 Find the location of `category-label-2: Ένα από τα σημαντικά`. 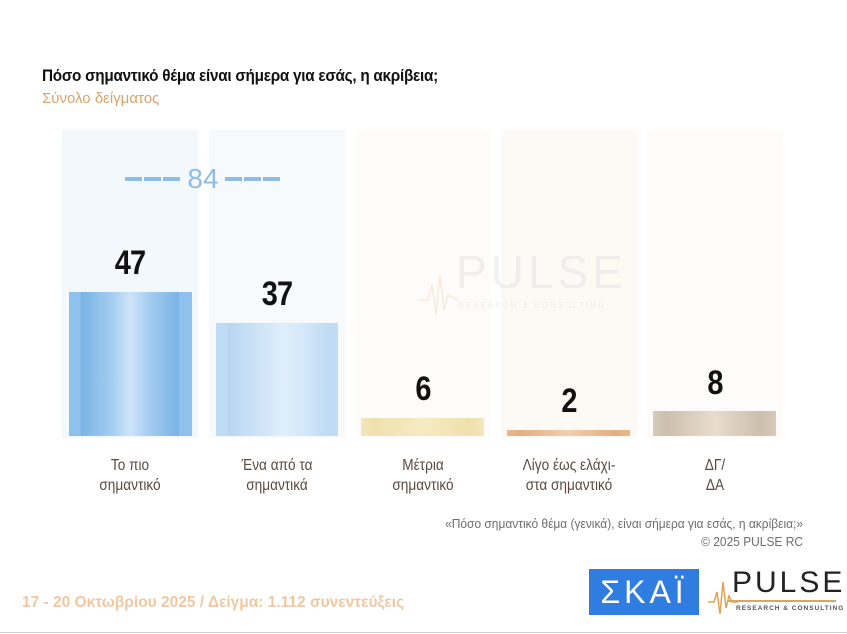

category-label-2: Ένα από τα σημαντικά is located at coordinates (277, 475).